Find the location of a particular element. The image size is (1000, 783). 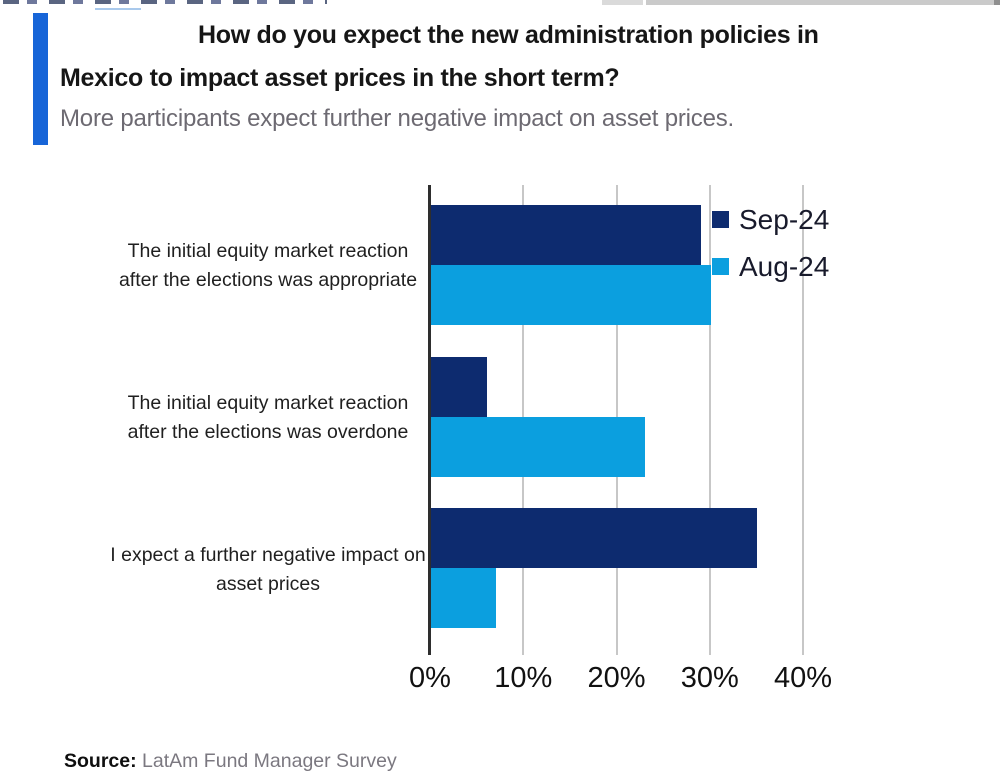

cropped-underline-fragment is located at coordinates (118, 9).